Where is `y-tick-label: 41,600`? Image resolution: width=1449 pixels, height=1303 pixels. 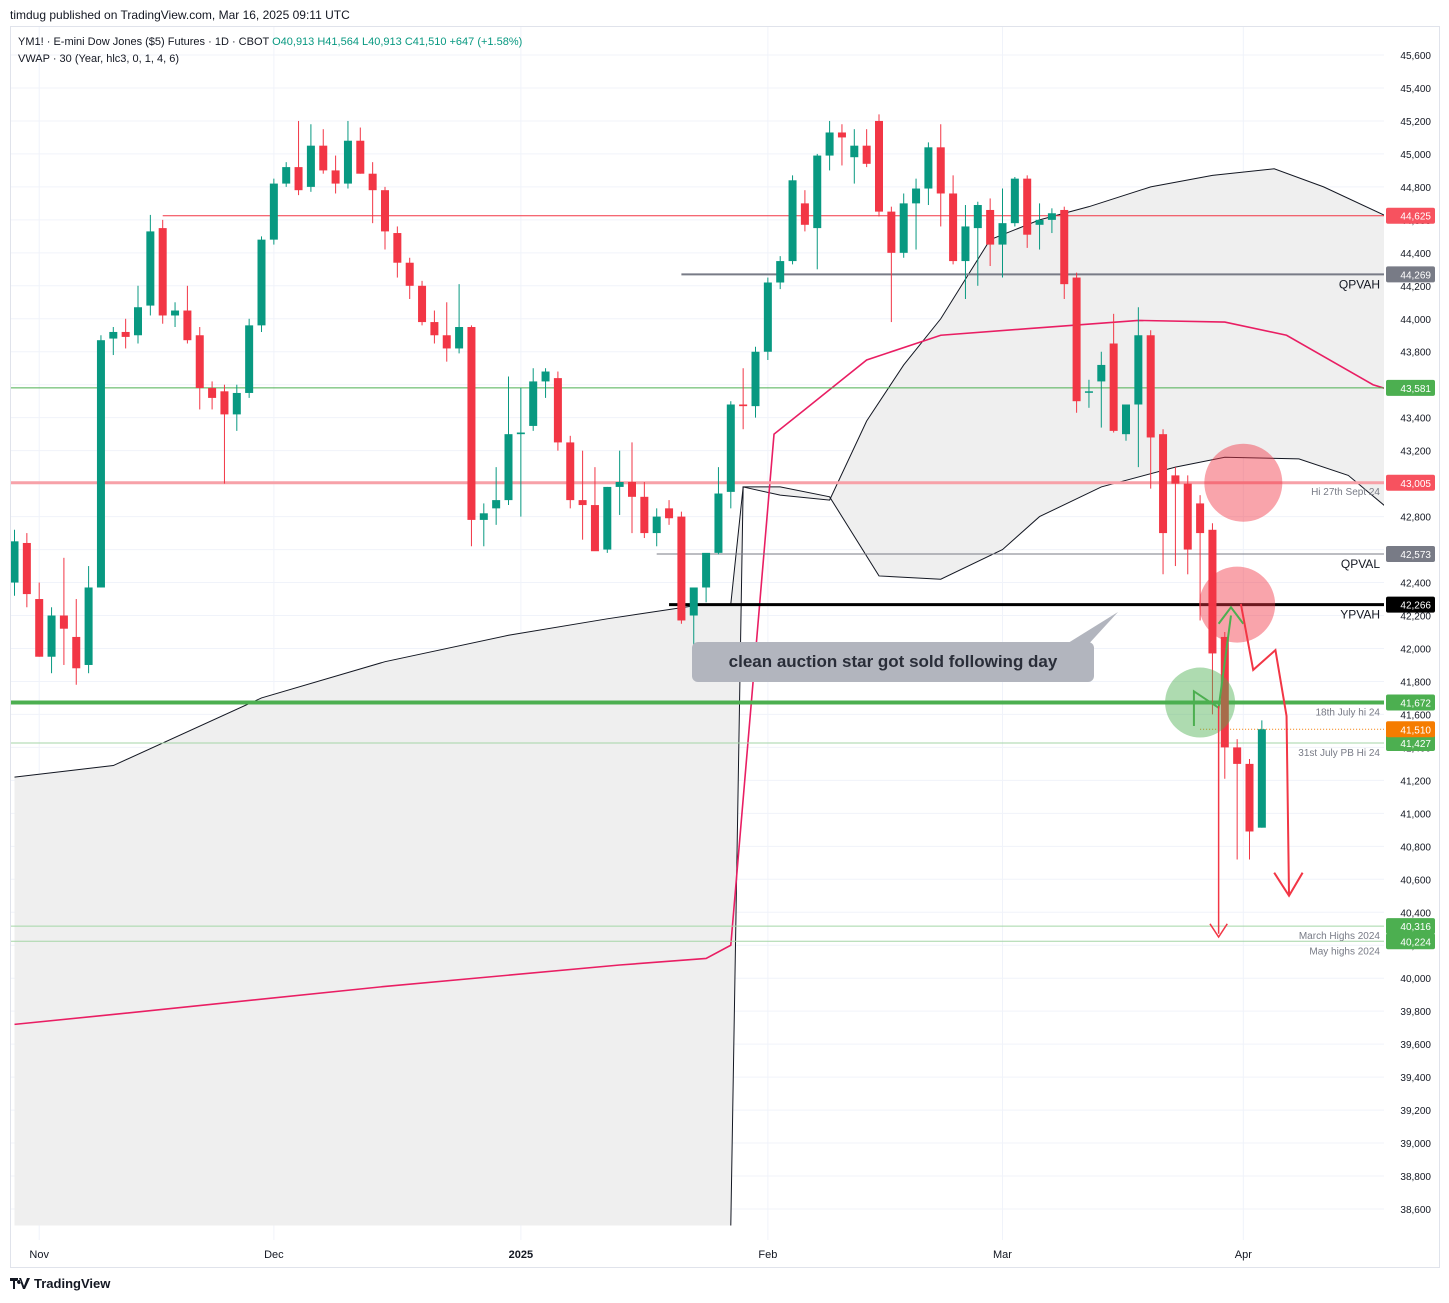 y-tick-label: 41,600 is located at coordinates (1415, 715).